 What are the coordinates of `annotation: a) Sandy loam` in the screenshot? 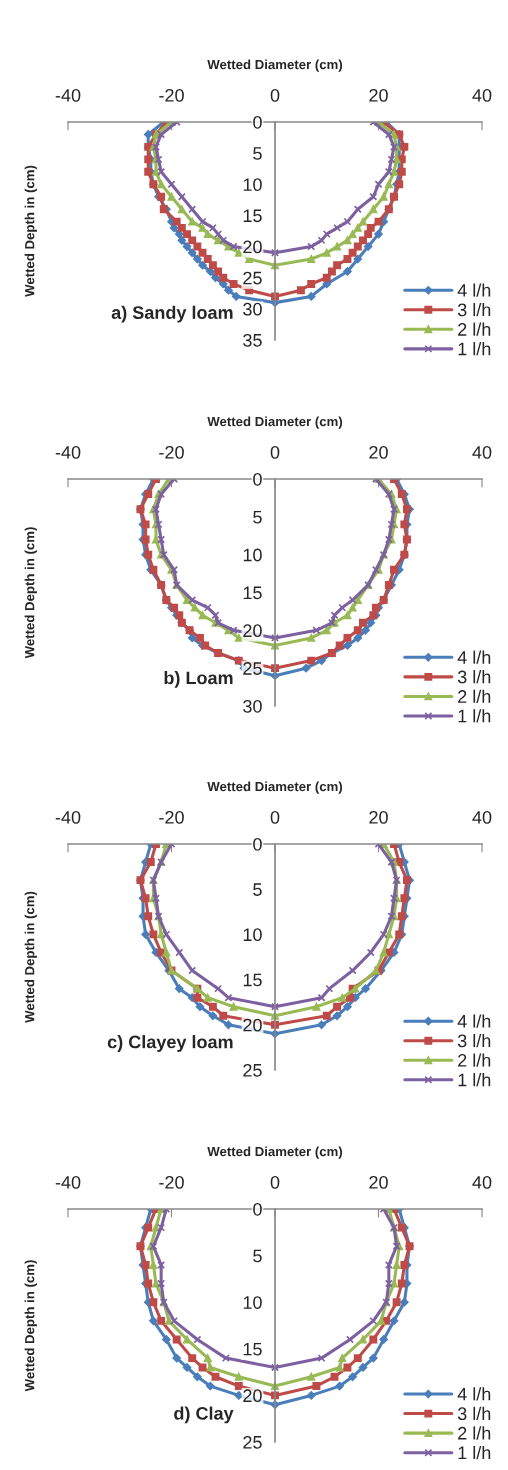 It's located at (172, 314).